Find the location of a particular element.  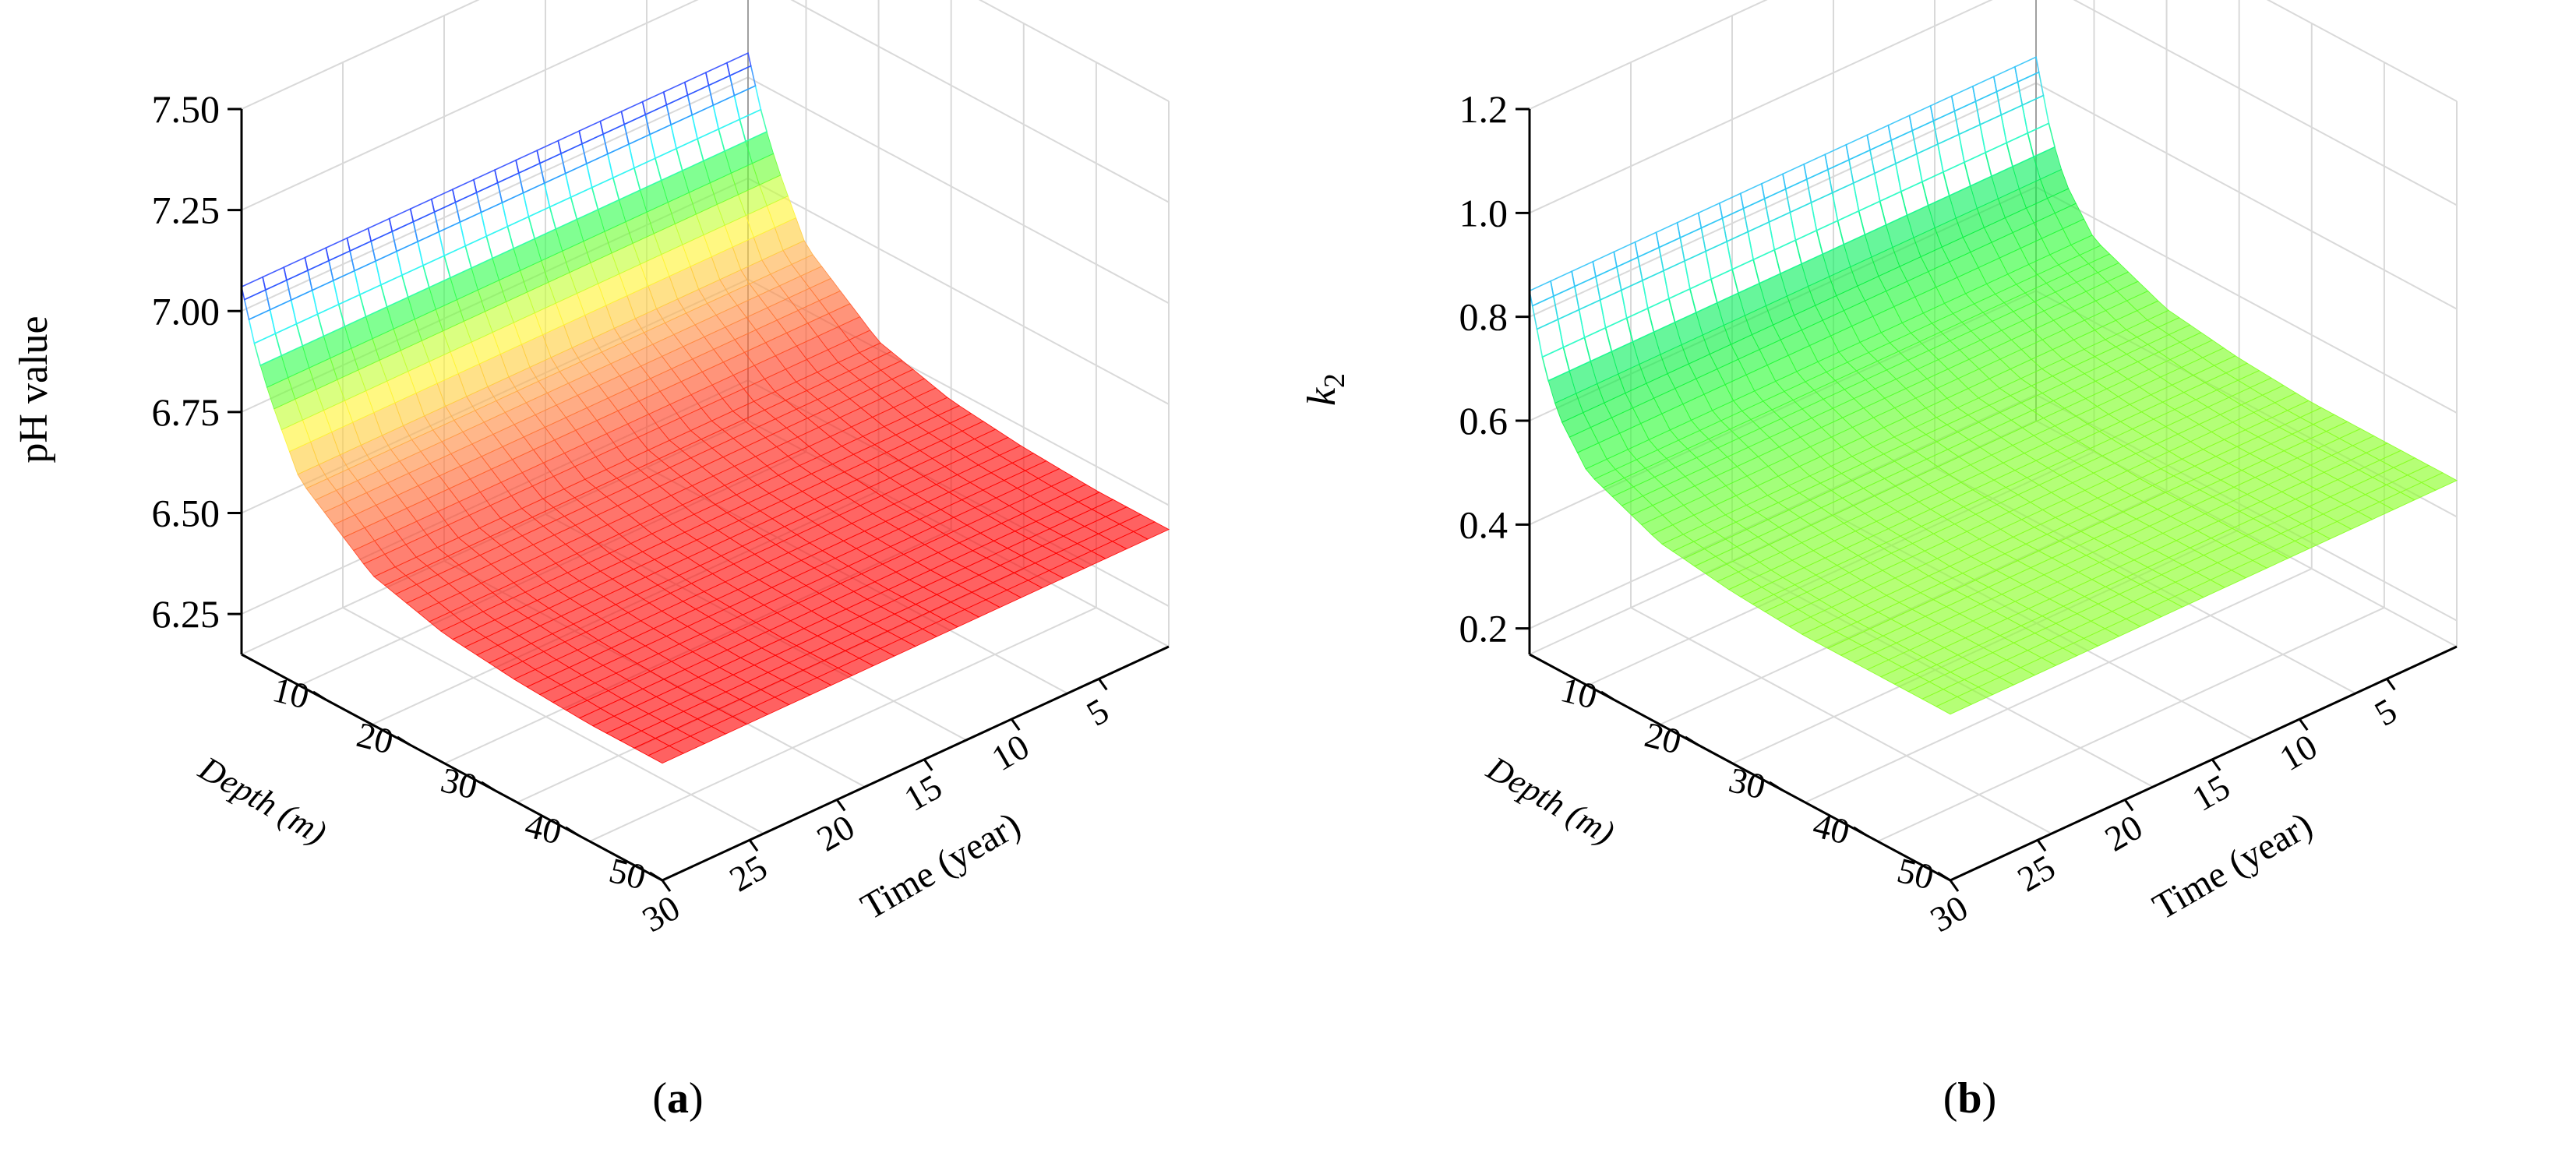

caption-b: (b) is located at coordinates (1970, 1098).